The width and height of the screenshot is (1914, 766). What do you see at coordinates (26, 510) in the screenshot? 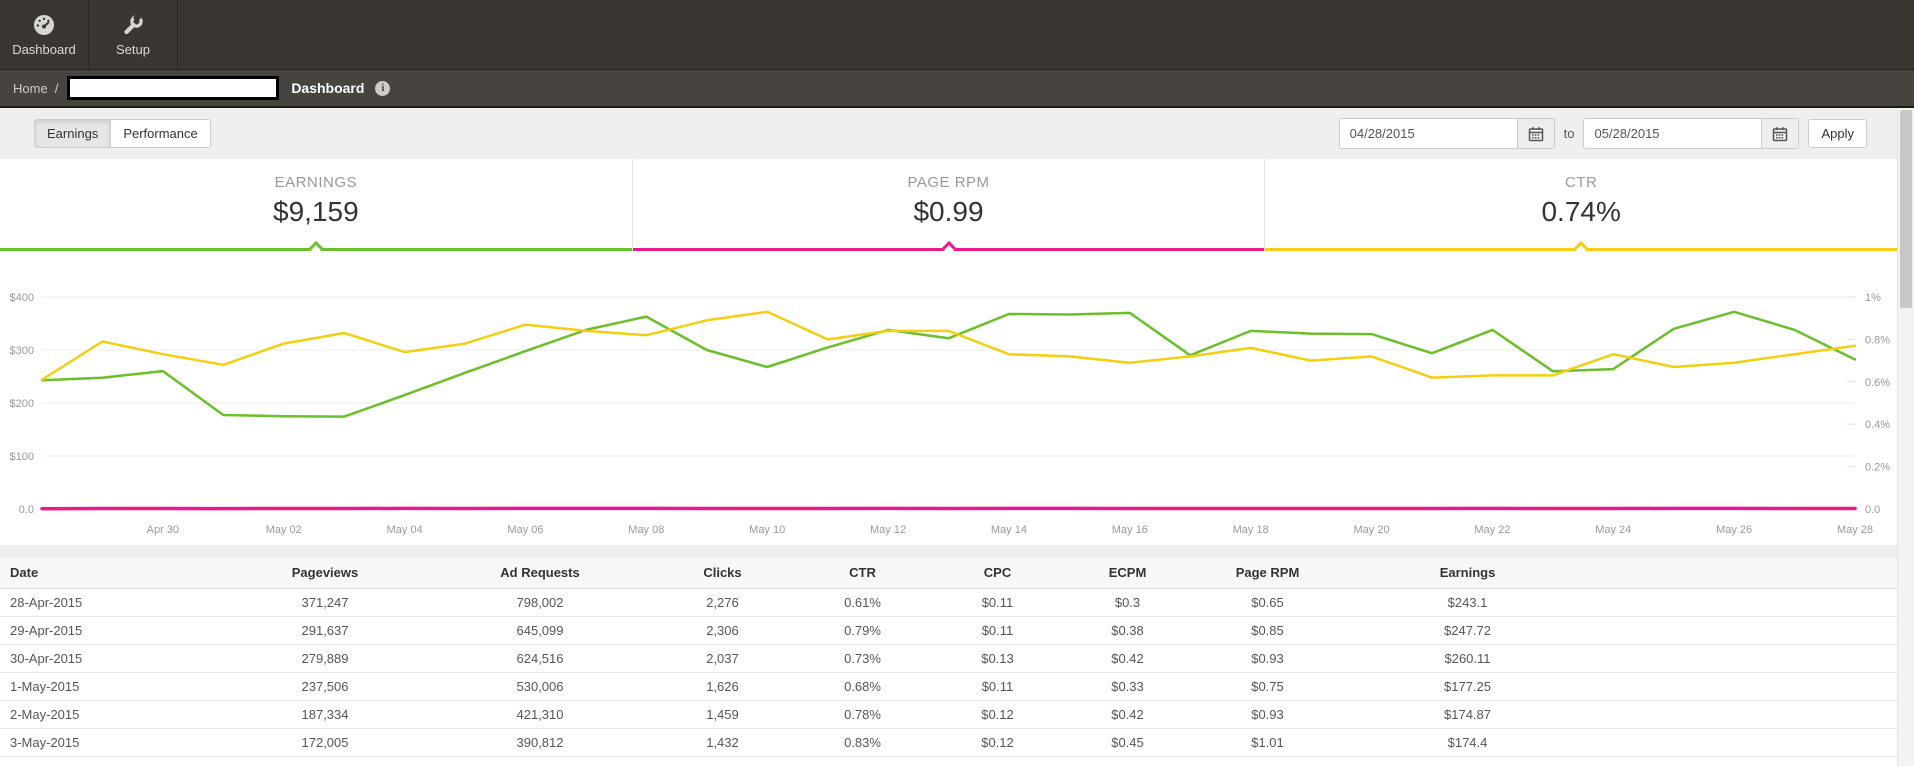
I see `y-axis-left-tick-label: 0.0` at bounding box center [26, 510].